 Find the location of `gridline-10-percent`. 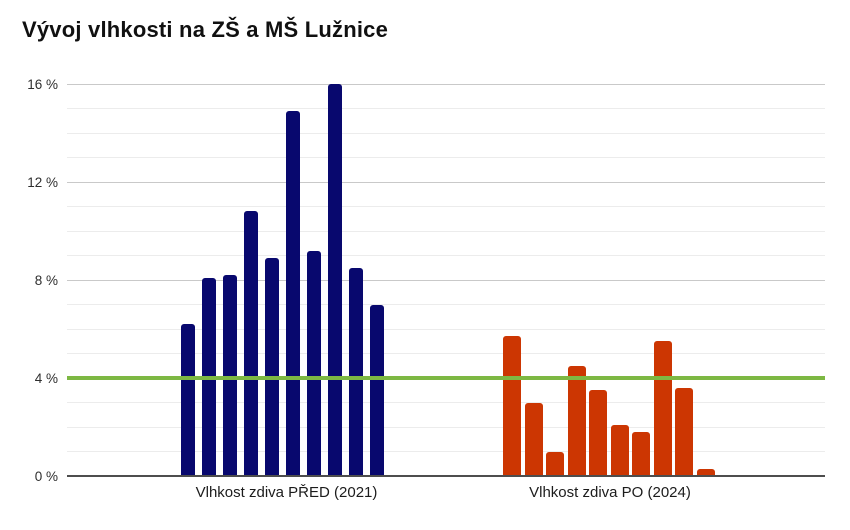

gridline-10-percent is located at coordinates (446, 231).